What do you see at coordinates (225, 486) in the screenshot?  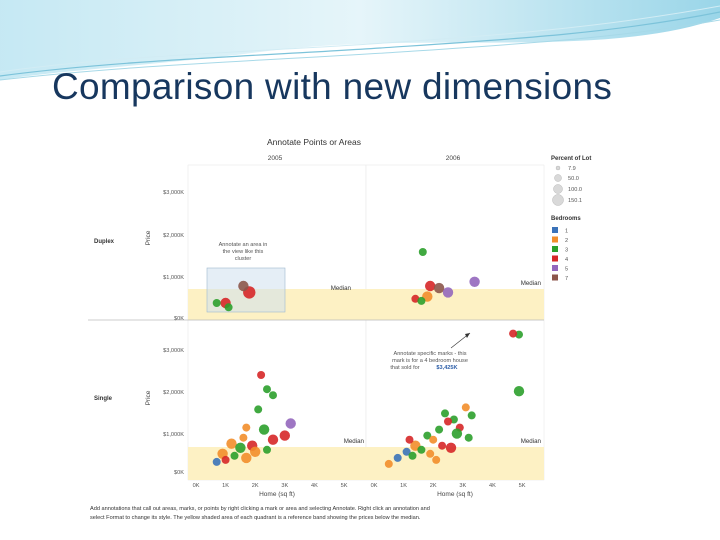 I see `x-tick-2005-1K: 1K` at bounding box center [225, 486].